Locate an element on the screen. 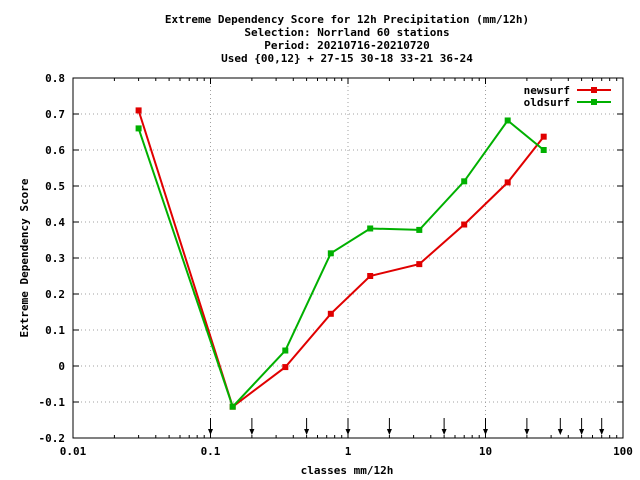 The height and width of the screenshot is (480, 640). x-tick-label: 0.01 is located at coordinates (73, 451).